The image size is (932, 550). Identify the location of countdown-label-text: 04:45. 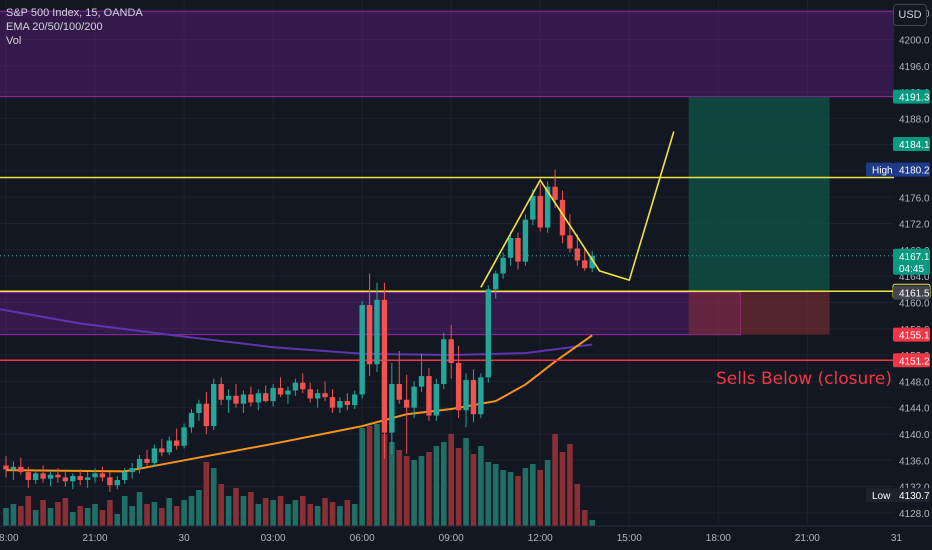
(911, 269).